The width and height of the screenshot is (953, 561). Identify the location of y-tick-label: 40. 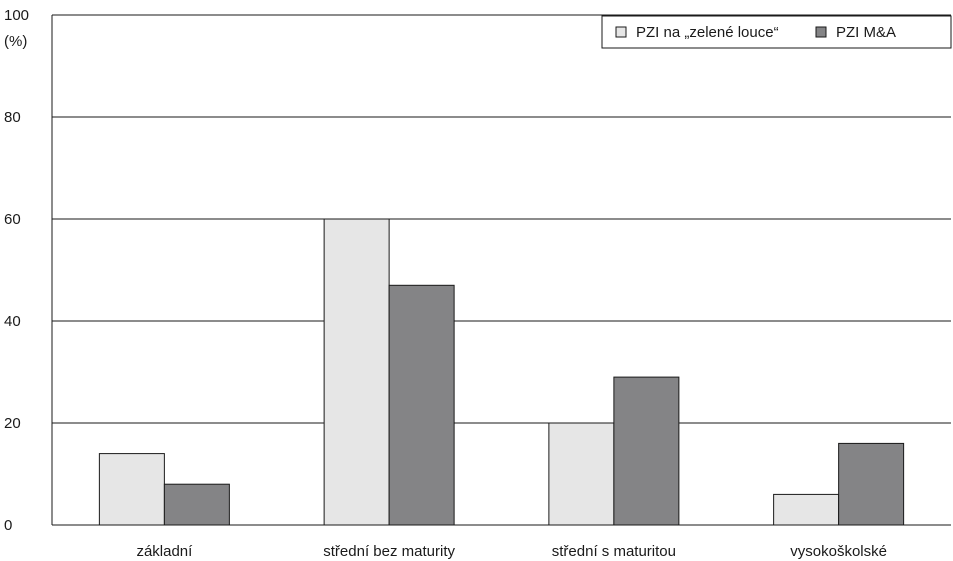
(12, 321).